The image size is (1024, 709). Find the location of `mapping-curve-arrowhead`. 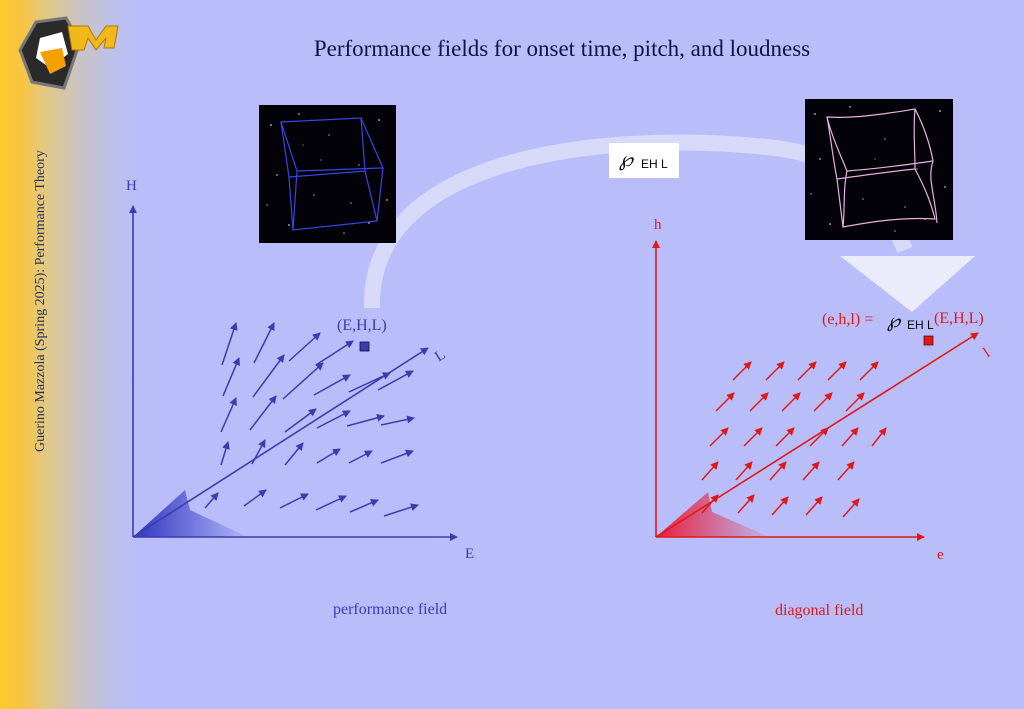

mapping-curve-arrowhead is located at coordinates (907, 284).